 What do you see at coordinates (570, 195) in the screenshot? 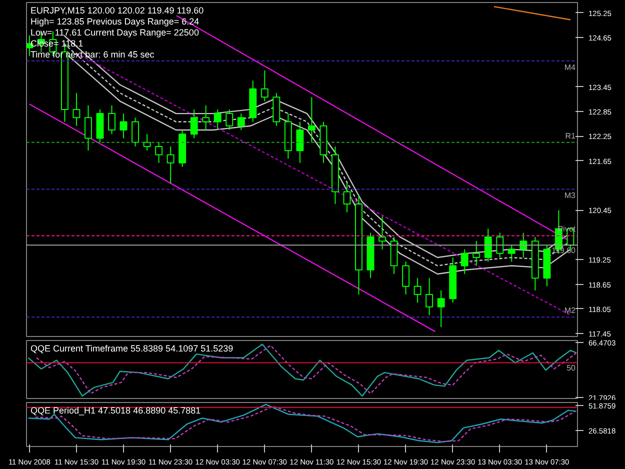
I see `ref-line-label: M3` at bounding box center [570, 195].